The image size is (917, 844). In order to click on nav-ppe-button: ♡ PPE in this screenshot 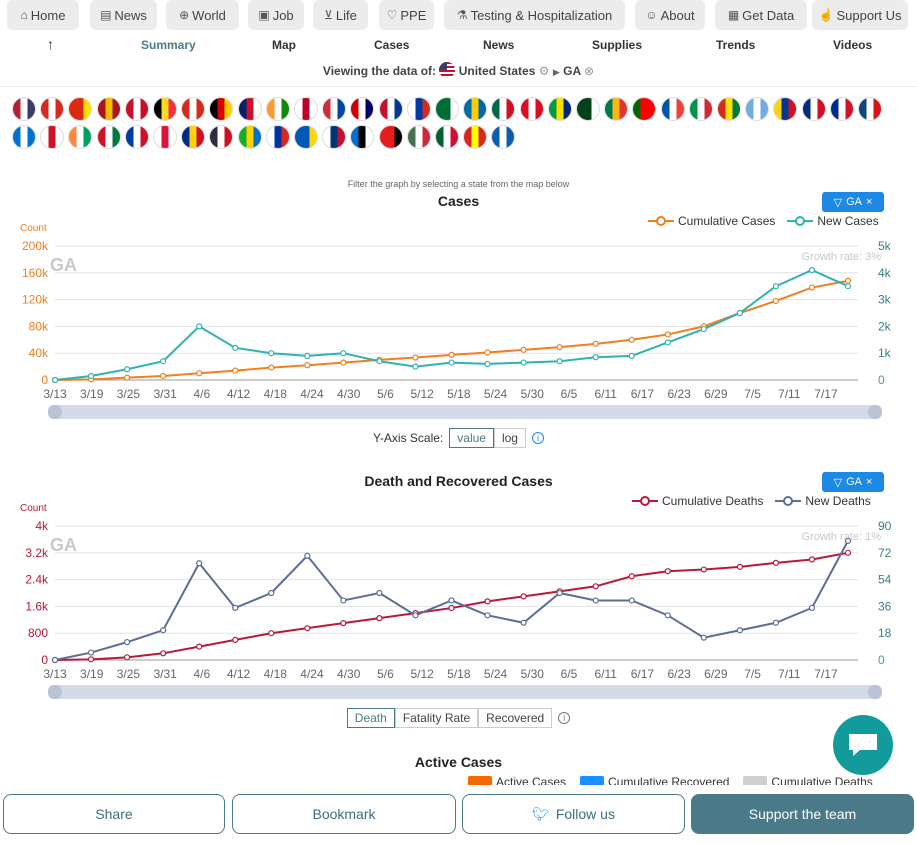, I will do `click(406, 15)`.